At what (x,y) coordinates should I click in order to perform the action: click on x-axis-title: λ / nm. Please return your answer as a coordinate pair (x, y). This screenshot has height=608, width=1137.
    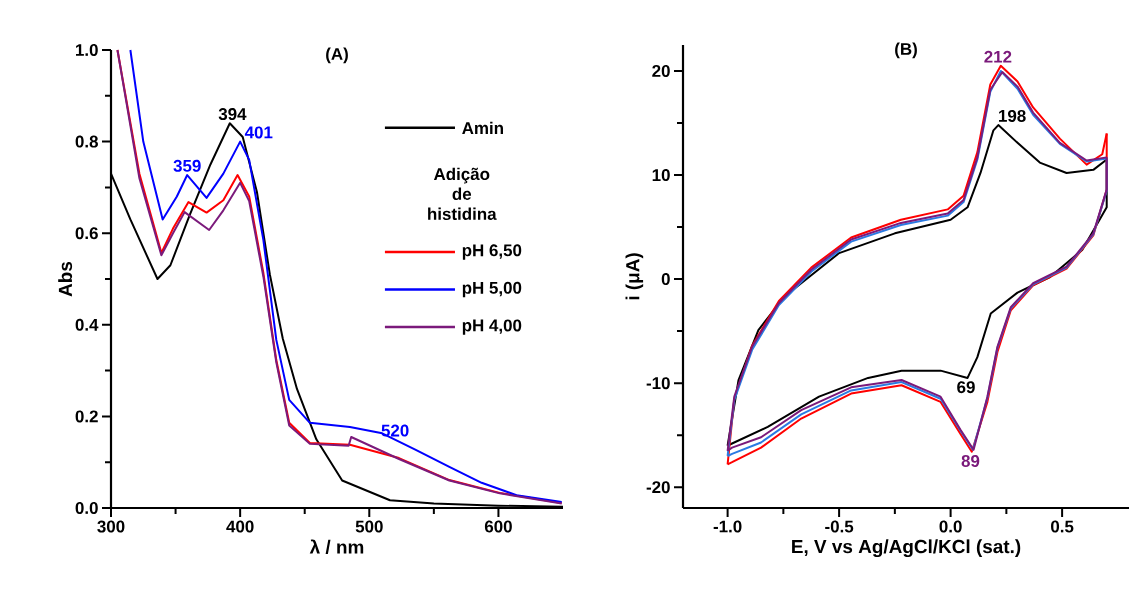
    Looking at the image, I should click on (336, 546).